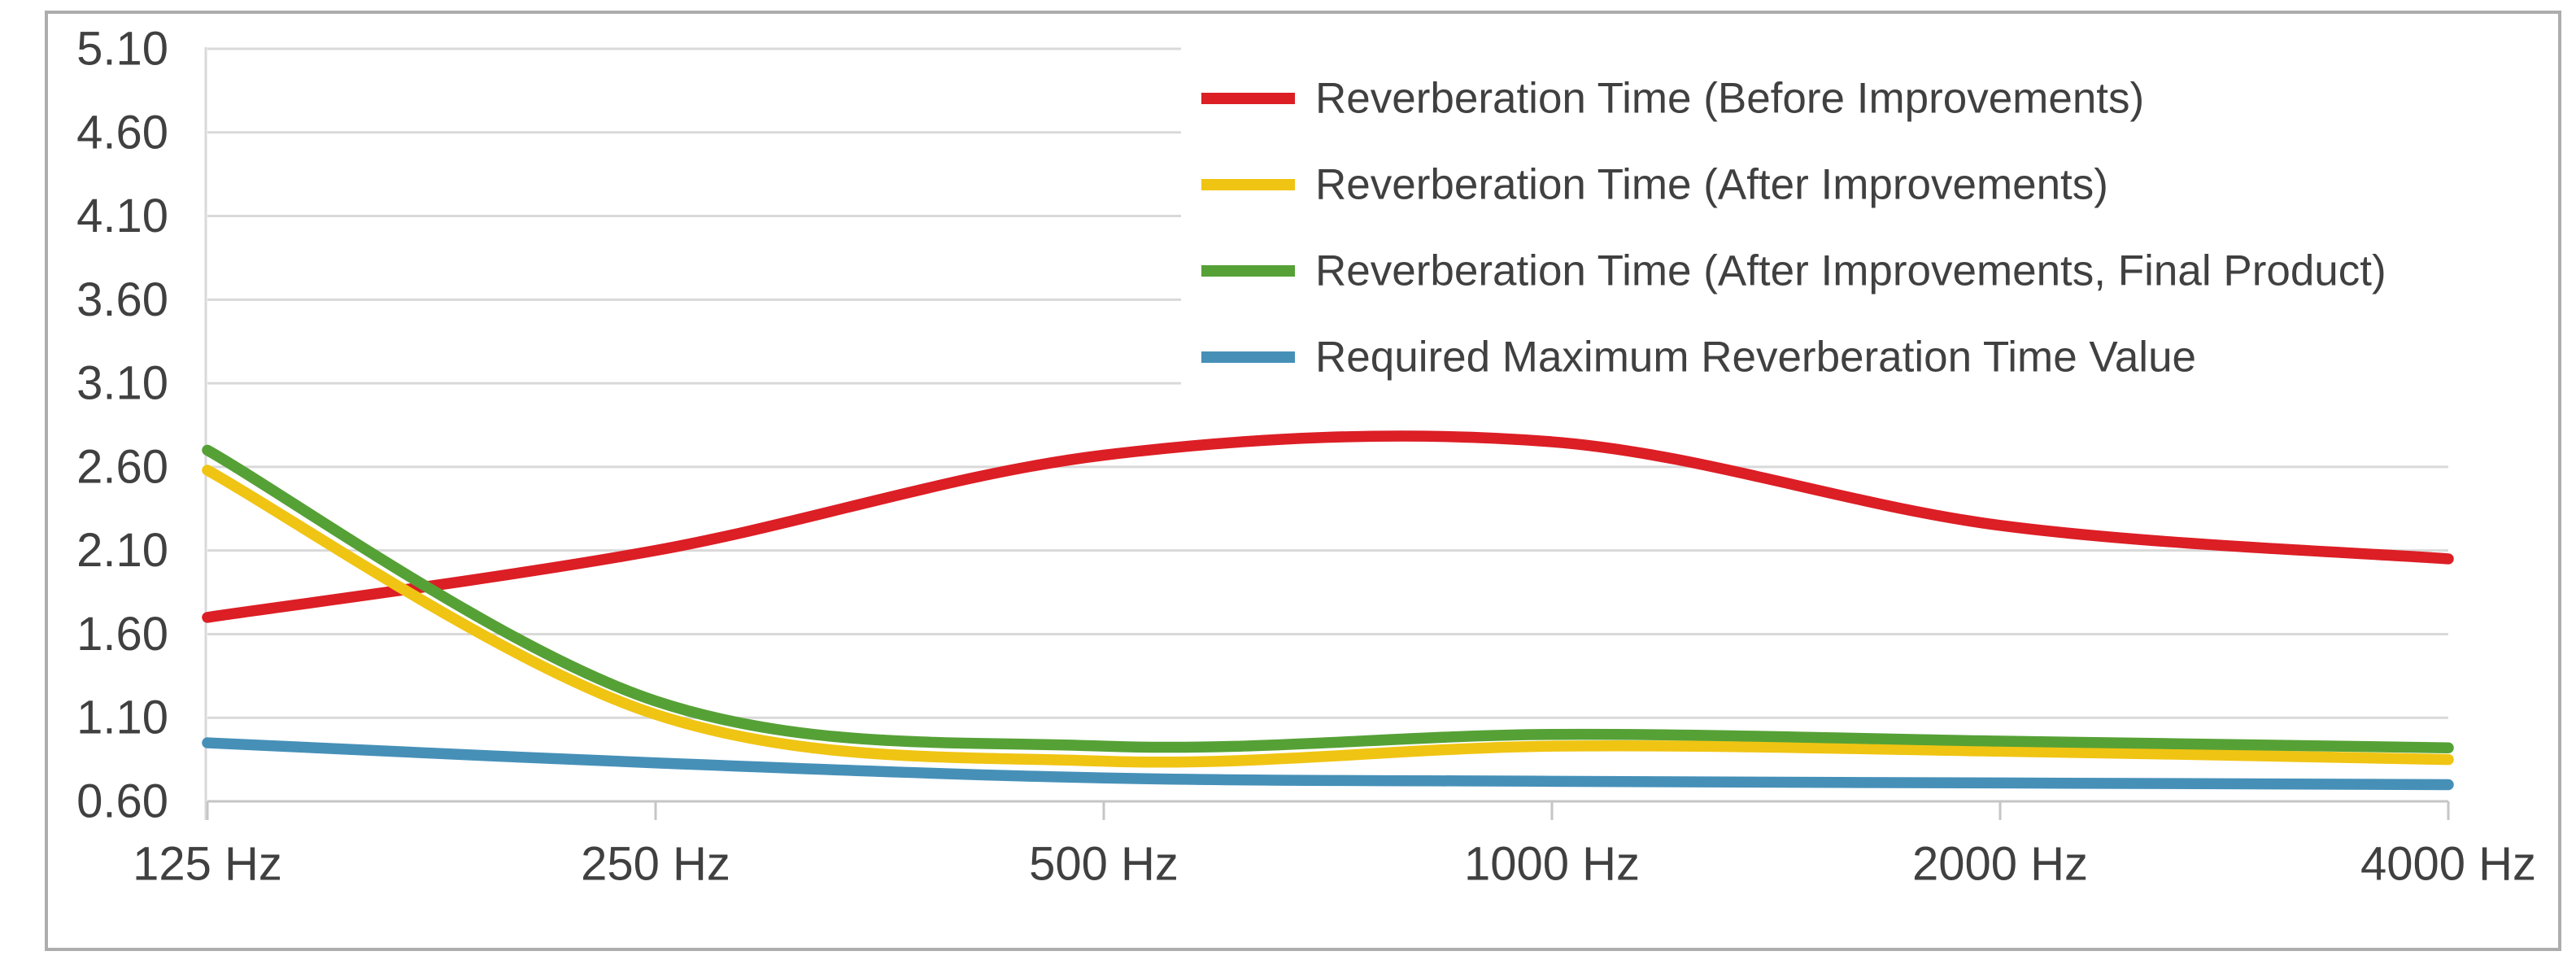  I want to click on x-axis-label: 1000 Hz, so click(1552, 864).